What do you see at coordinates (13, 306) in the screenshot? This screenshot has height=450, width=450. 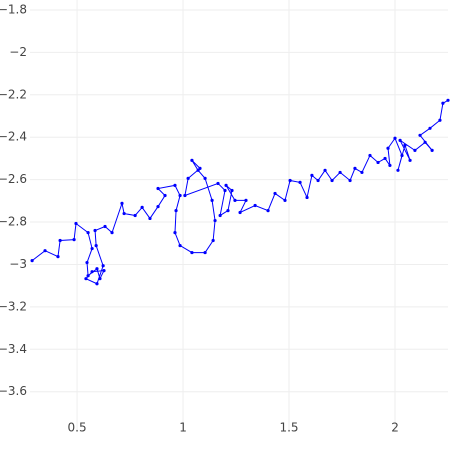 I see `y-tick-label: −3.2` at bounding box center [13, 306].